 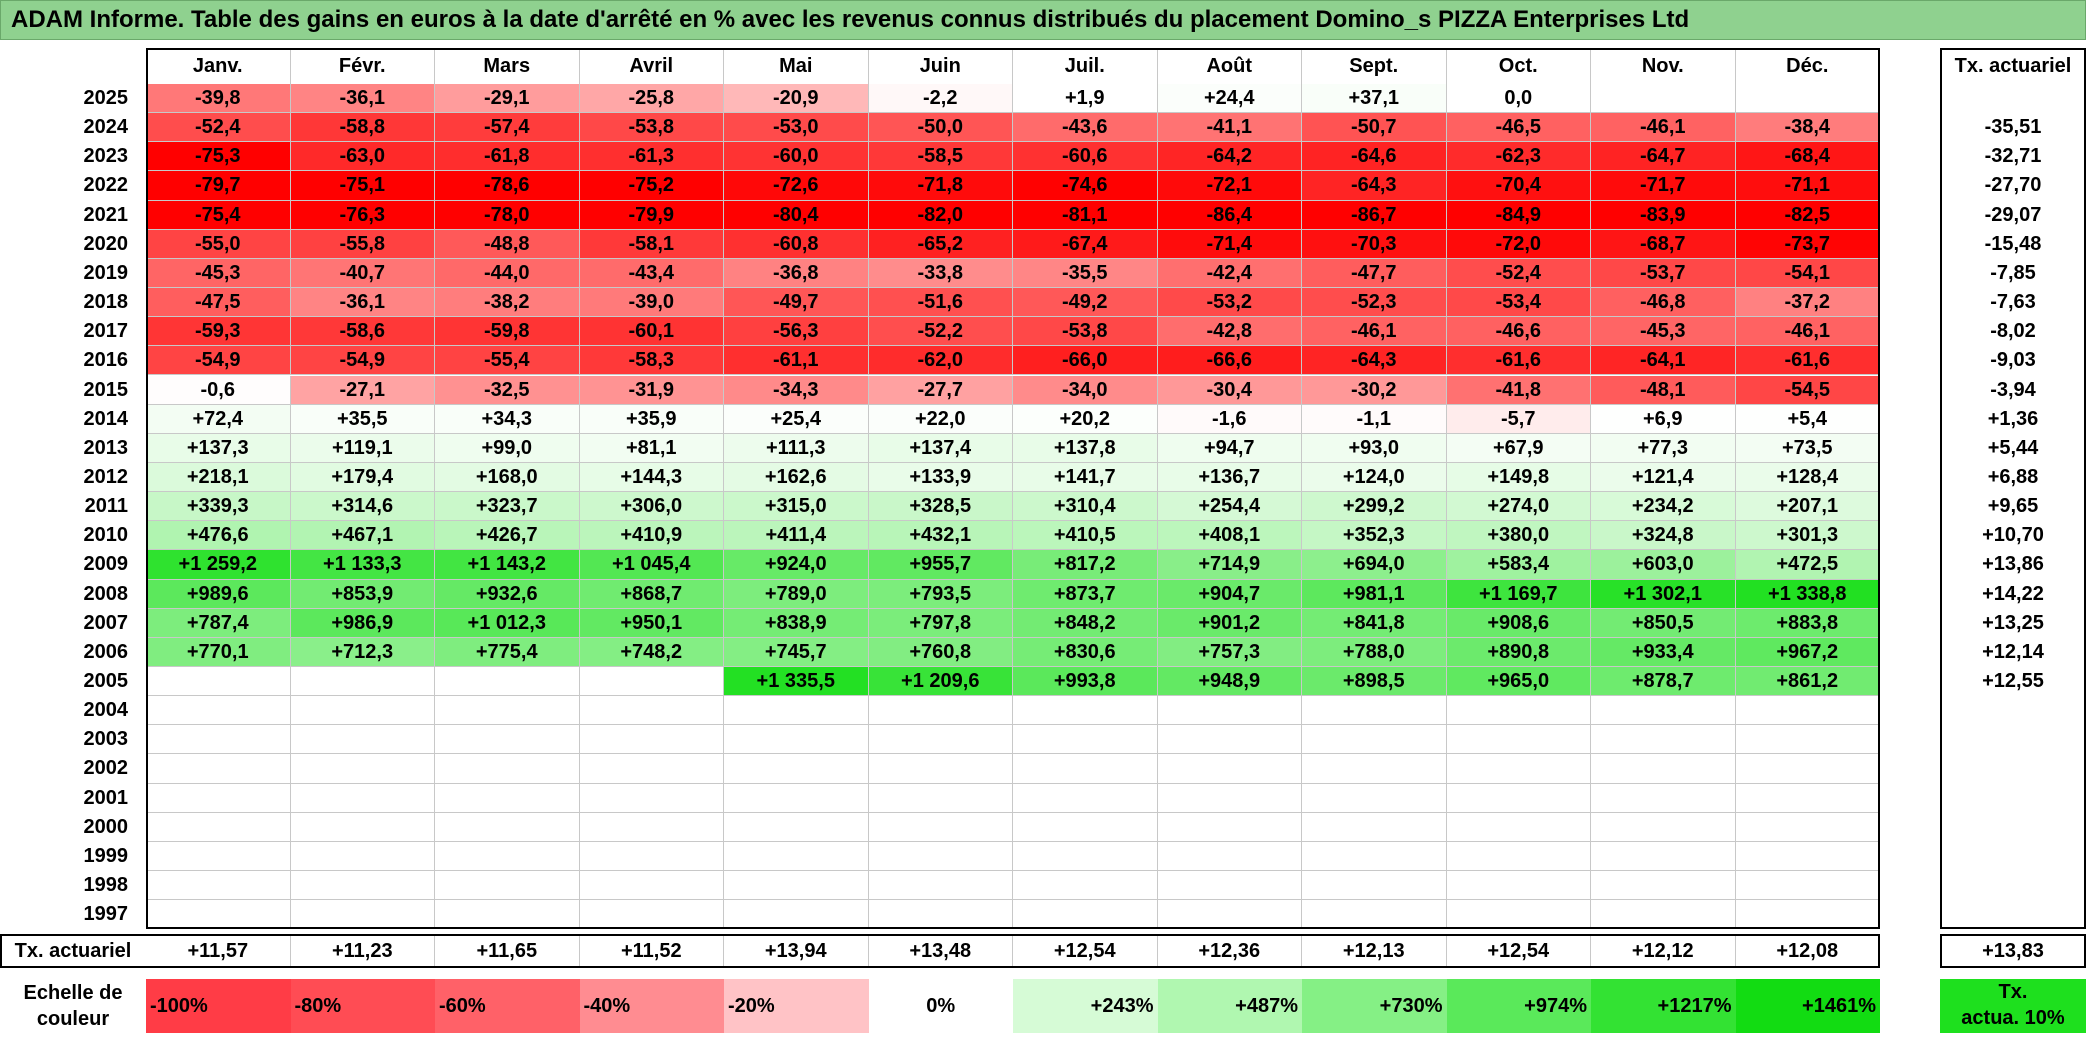 I want to click on heatmap-cell: +793,5, so click(x=940, y=594).